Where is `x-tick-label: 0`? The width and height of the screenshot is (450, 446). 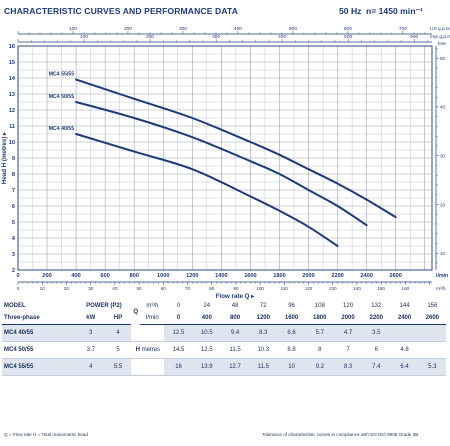 x-tick-label: 0 is located at coordinates (17, 276).